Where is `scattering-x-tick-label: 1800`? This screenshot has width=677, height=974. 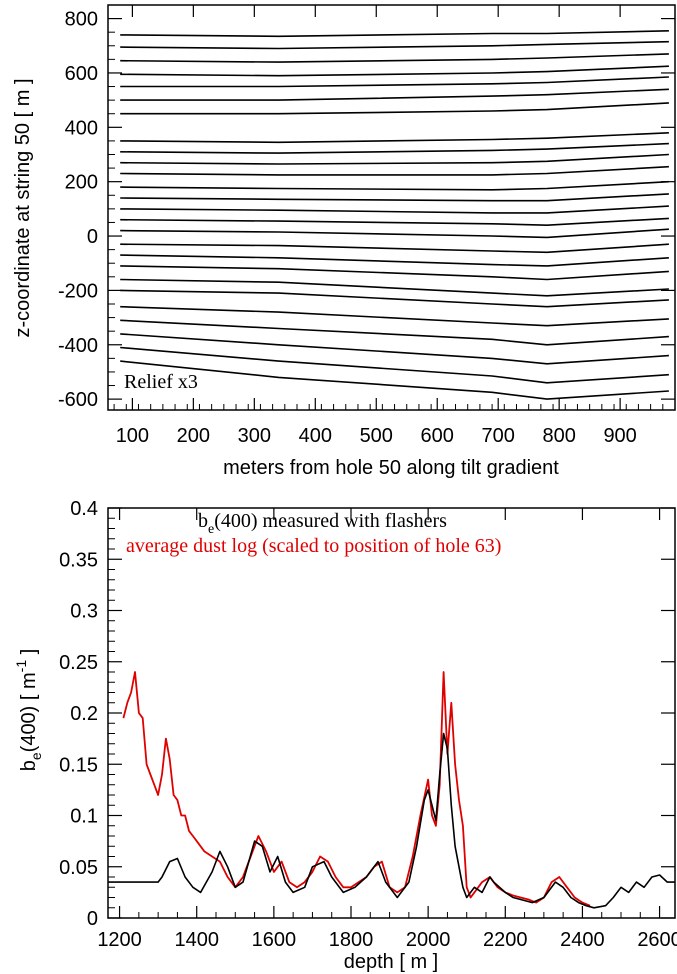
scattering-x-tick-label: 1800 is located at coordinates (351, 940).